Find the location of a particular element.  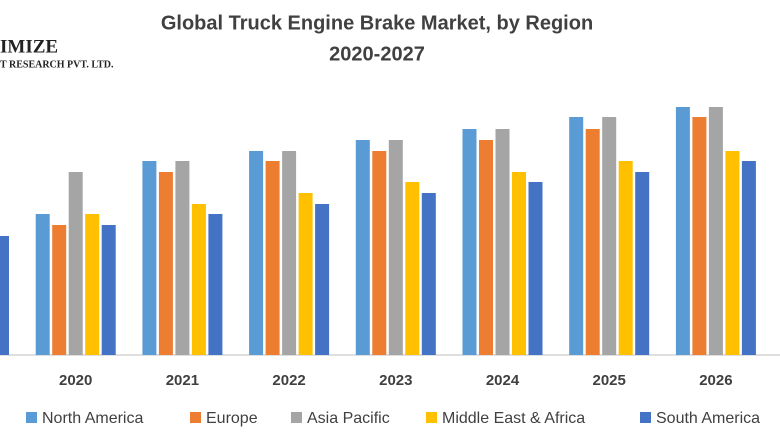

legend-label: North America is located at coordinates (92, 418).